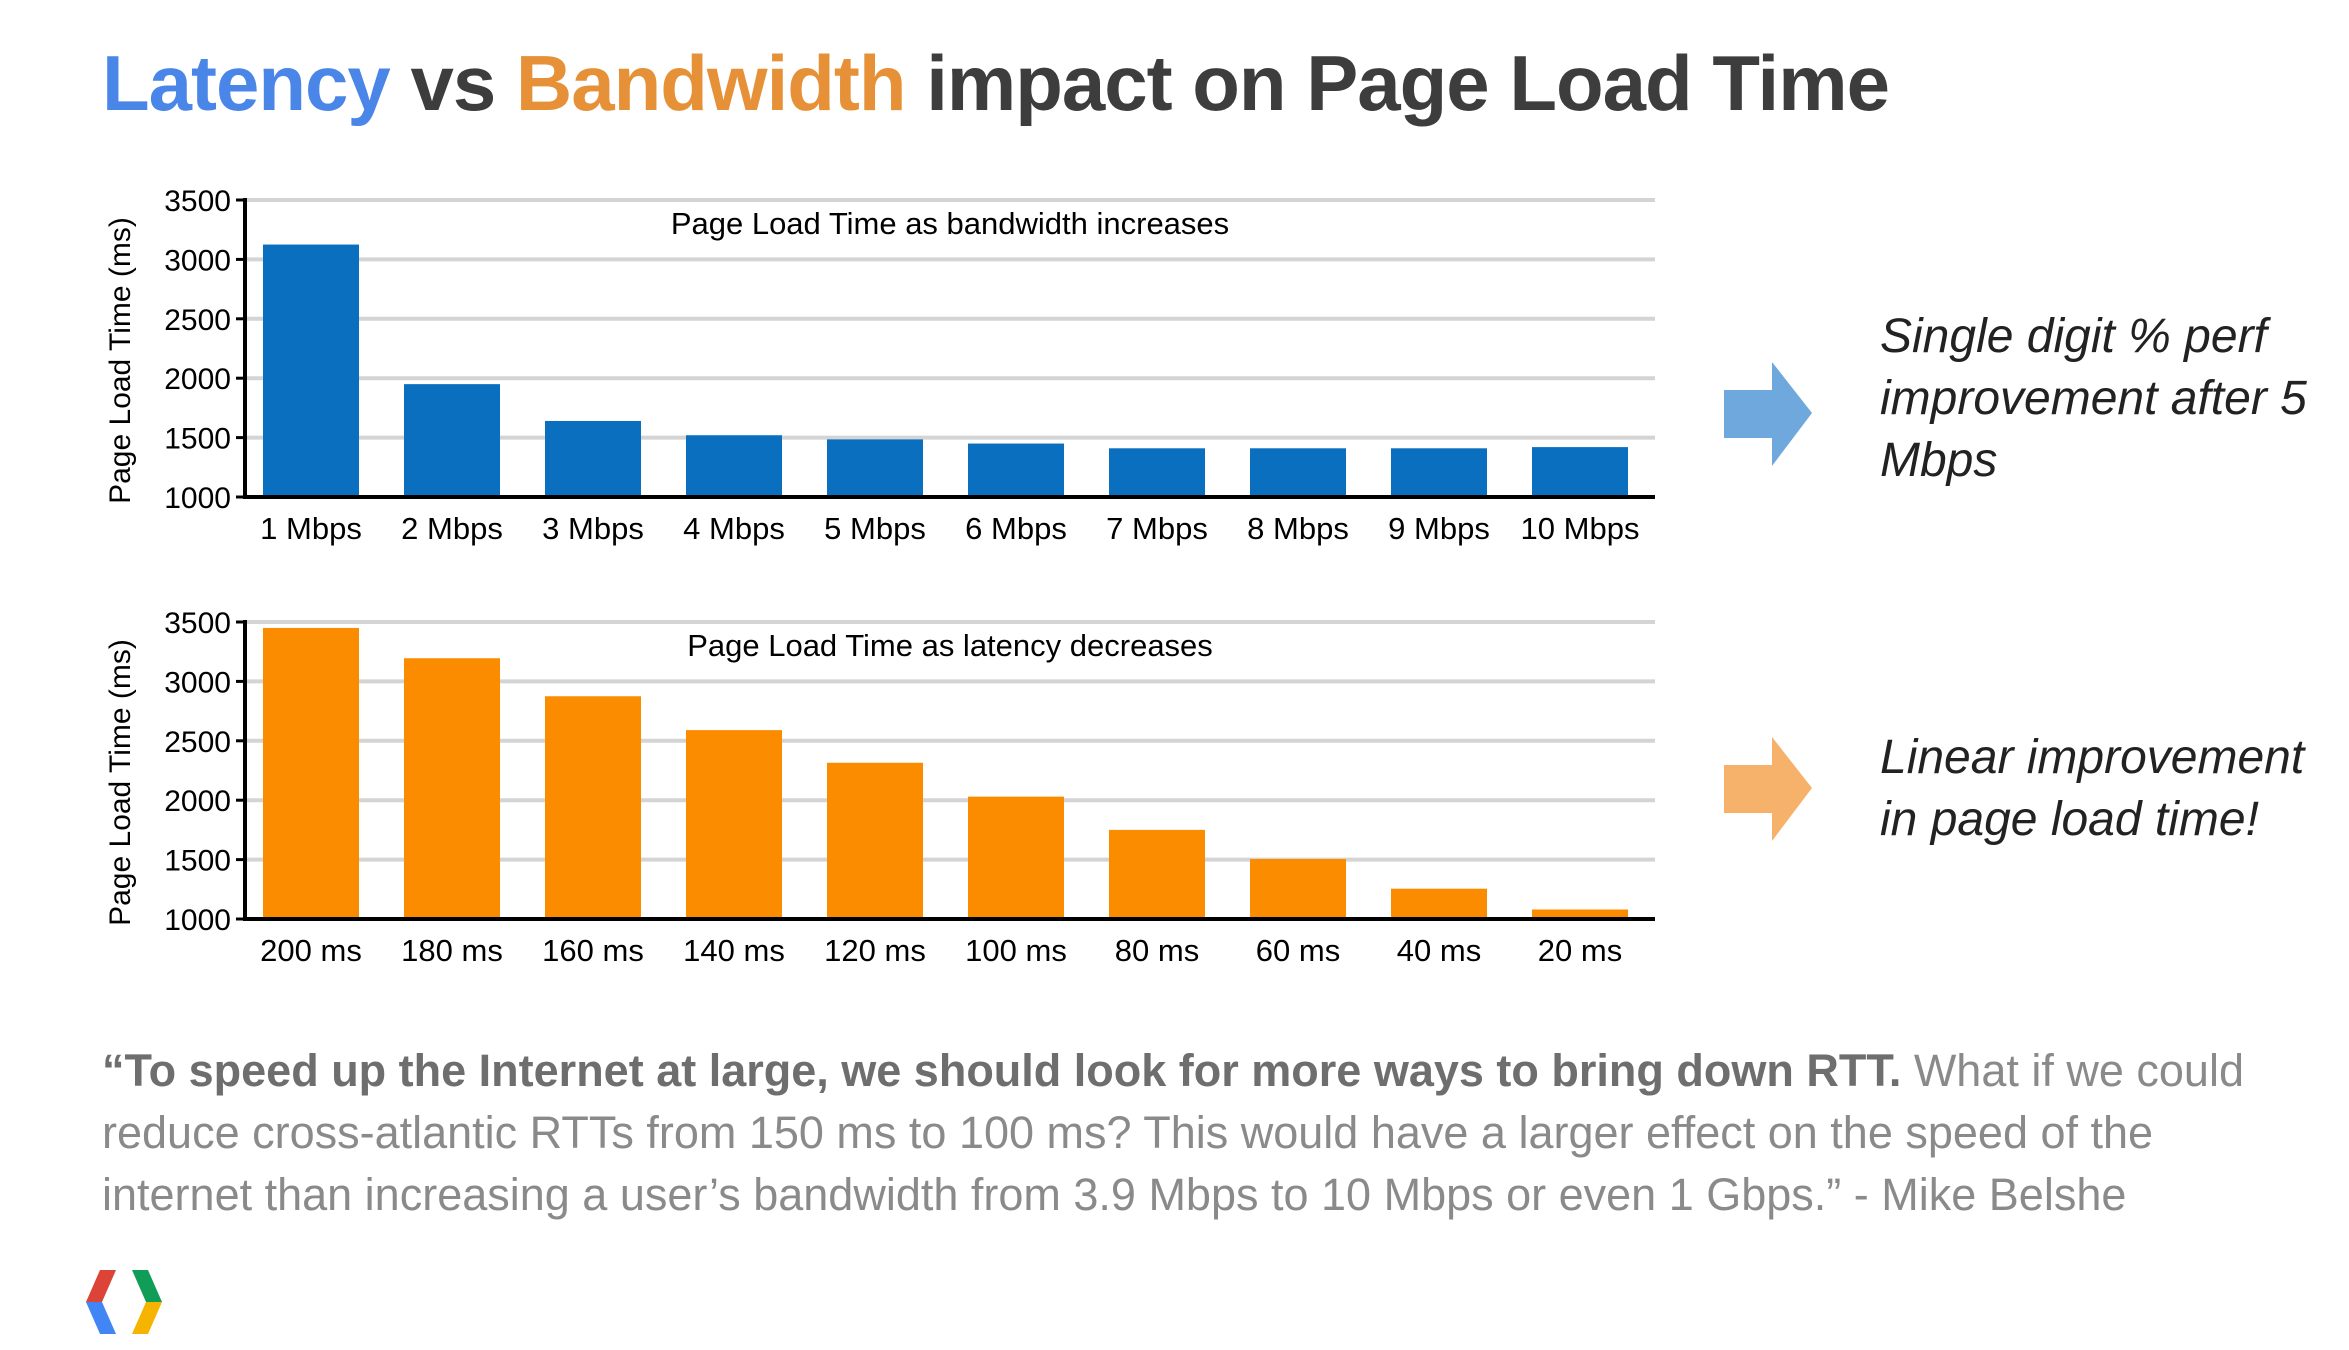 The image size is (2349, 1350). What do you see at coordinates (1298, 950) in the screenshot?
I see `x-tick-label: 60 ms` at bounding box center [1298, 950].